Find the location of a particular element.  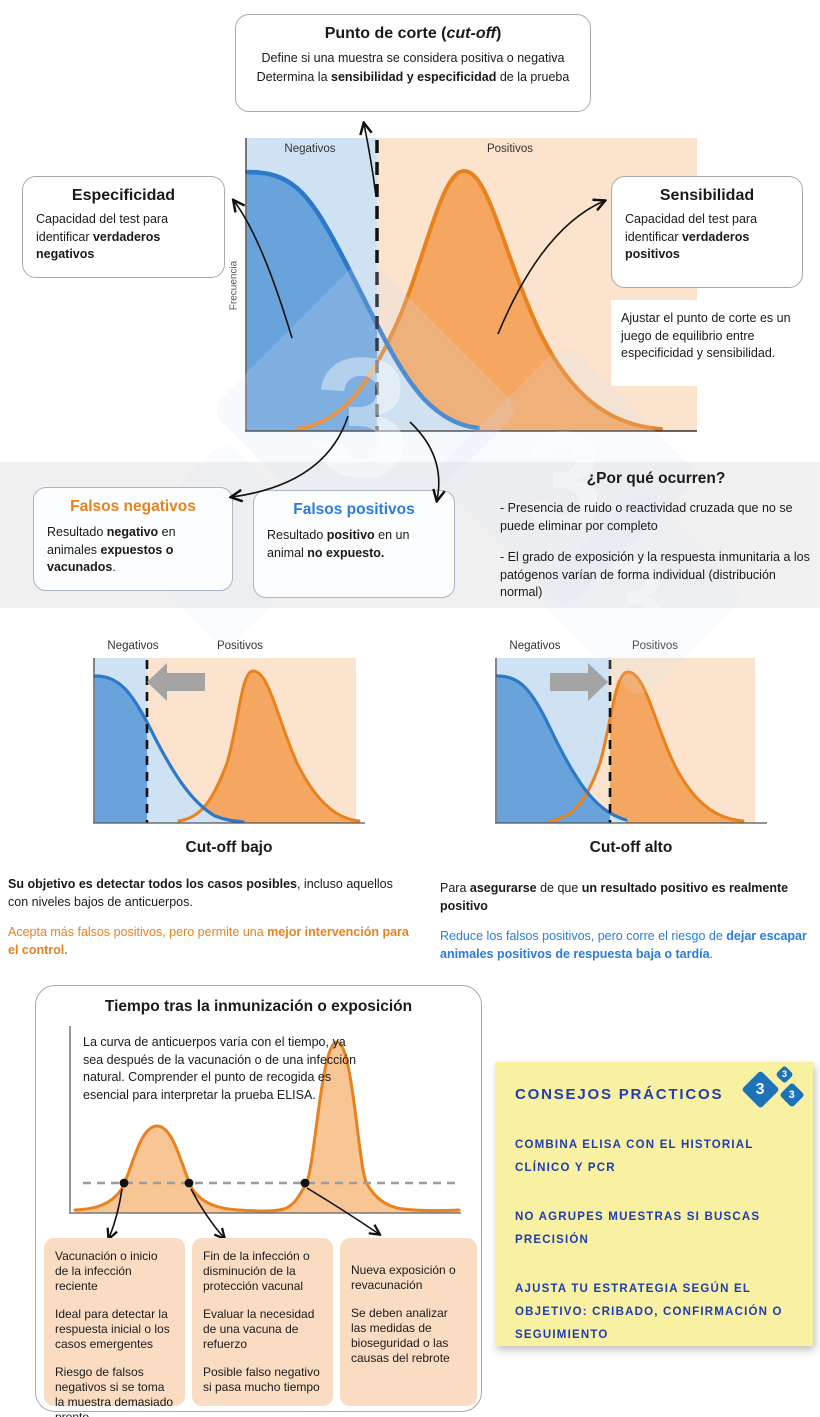

callout3-p1: Nueva exposición o revacunación is located at coordinates (403, 1277).